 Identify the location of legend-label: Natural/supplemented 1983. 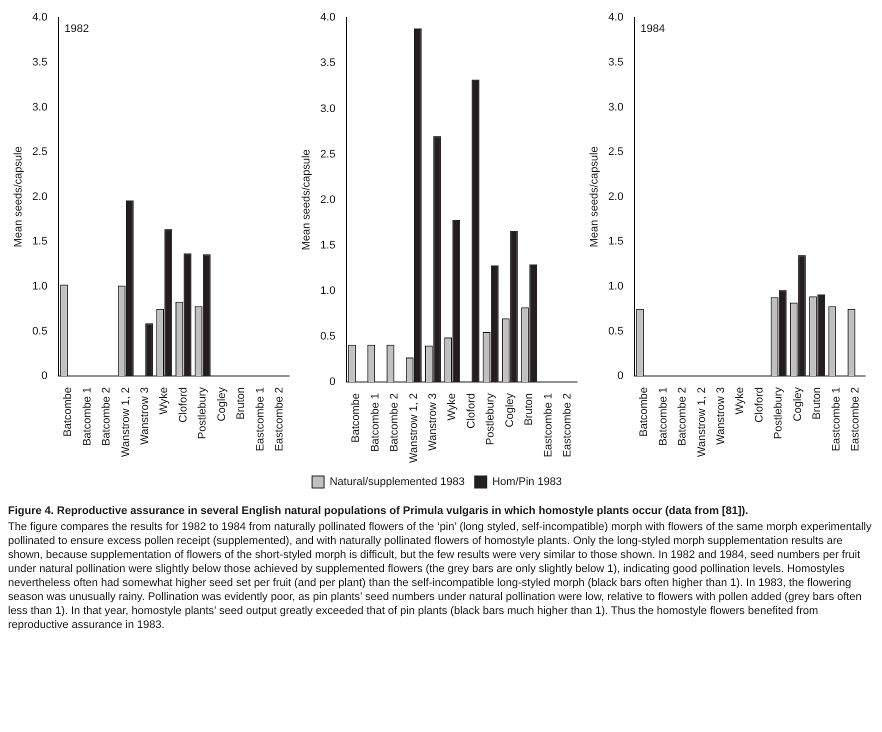
(397, 482).